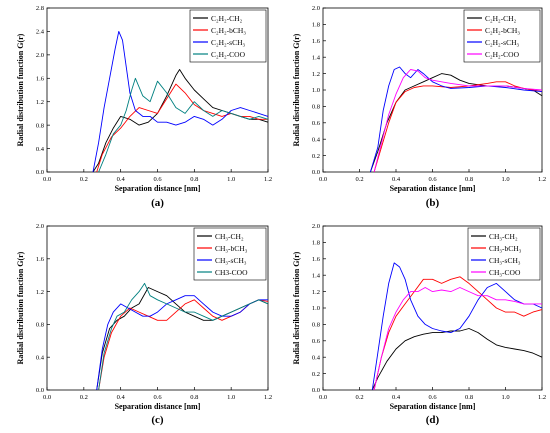 The width and height of the screenshot is (550, 433). I want to click on panel-label: (d), so click(433, 420).